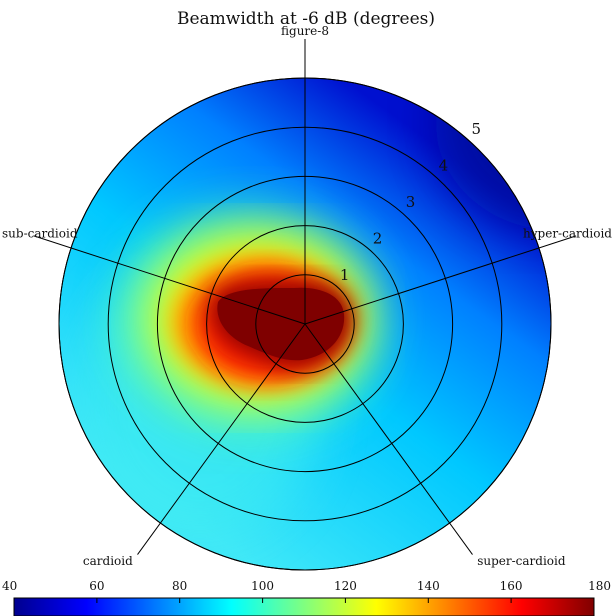 The image size is (613, 616). I want to click on spoke-label: cardioid, so click(108, 561).